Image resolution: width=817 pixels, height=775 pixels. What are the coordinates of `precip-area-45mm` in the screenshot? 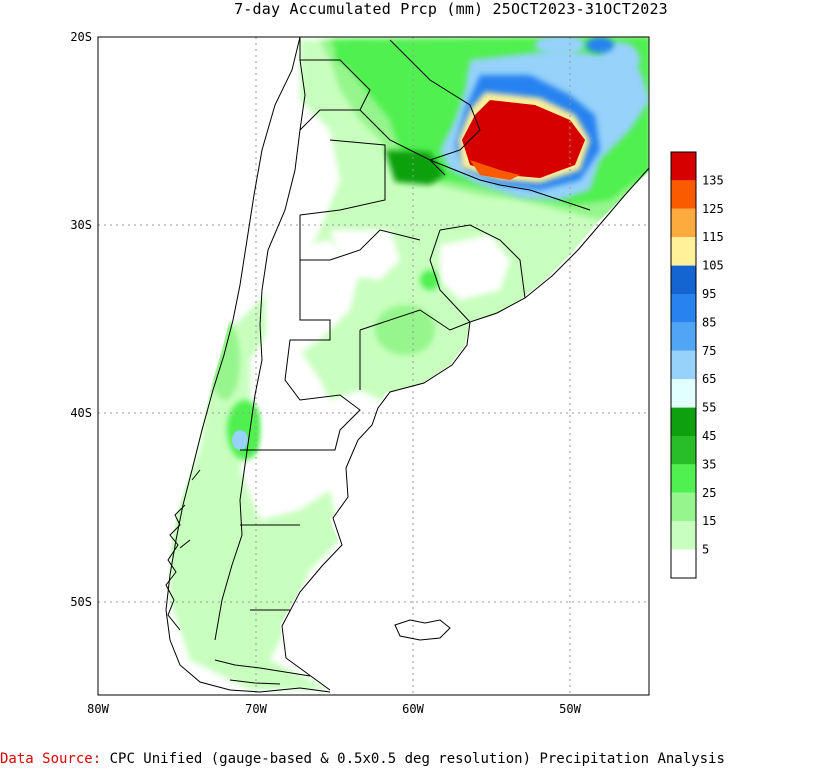 It's located at (415, 167).